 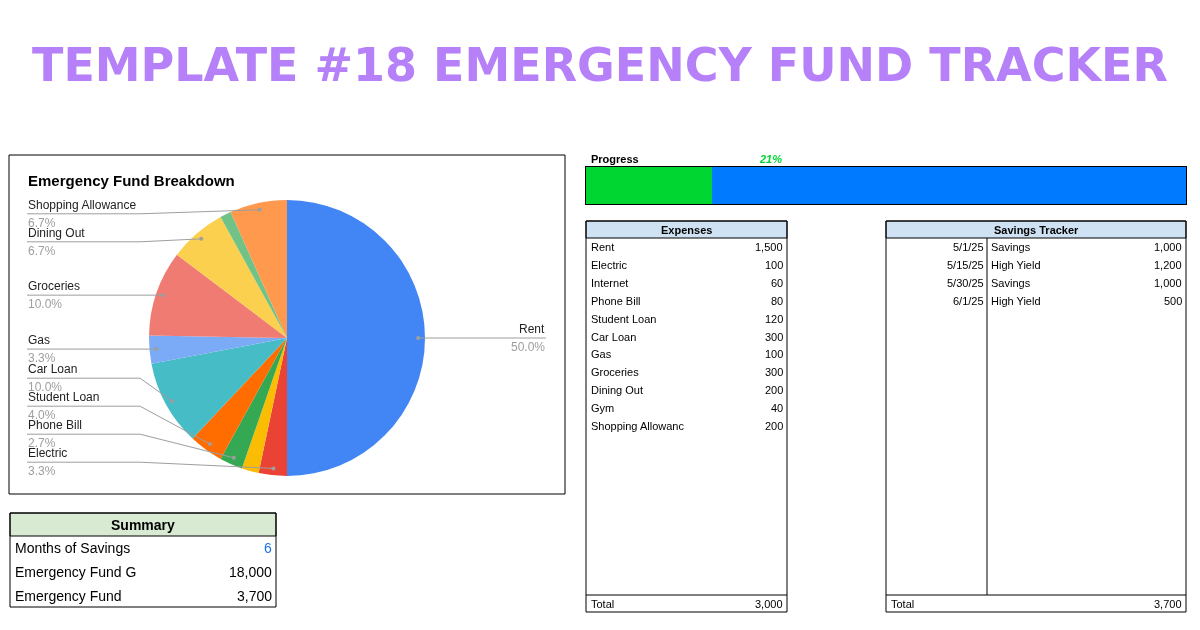 What do you see at coordinates (615, 372) in the screenshot?
I see `category-label: Groceries` at bounding box center [615, 372].